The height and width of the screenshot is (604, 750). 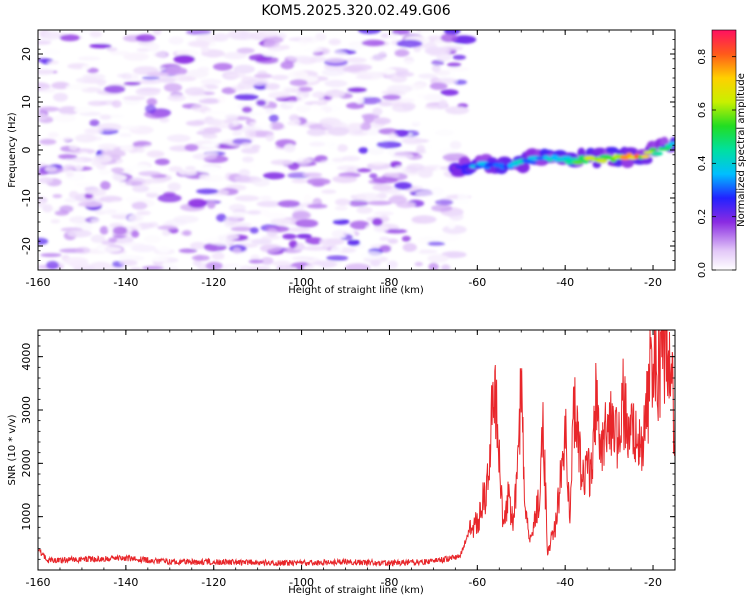 I want to click on x-tick-label: -160, so click(x=38, y=582).